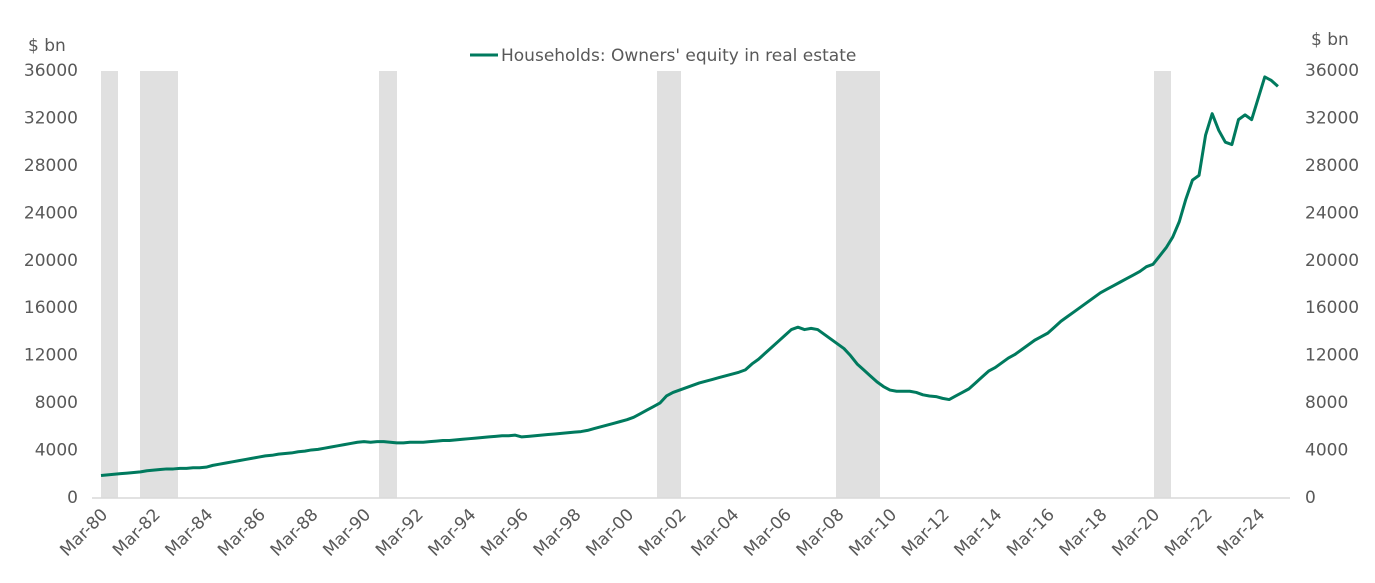 The height and width of the screenshot is (583, 1375). What do you see at coordinates (453, 533) in the screenshot?
I see `x-tick-label: Mar-94` at bounding box center [453, 533].